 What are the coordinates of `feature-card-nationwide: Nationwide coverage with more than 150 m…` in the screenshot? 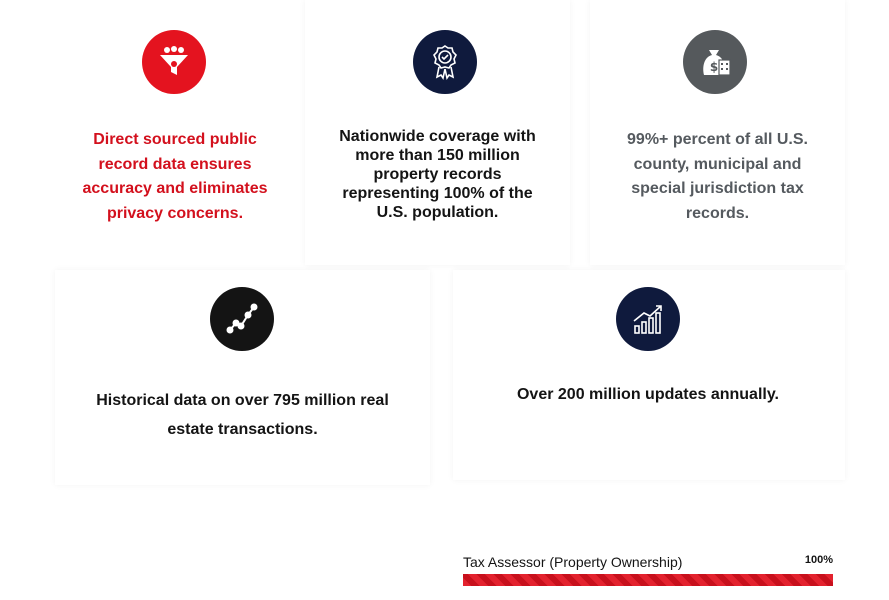 It's located at (437, 132).